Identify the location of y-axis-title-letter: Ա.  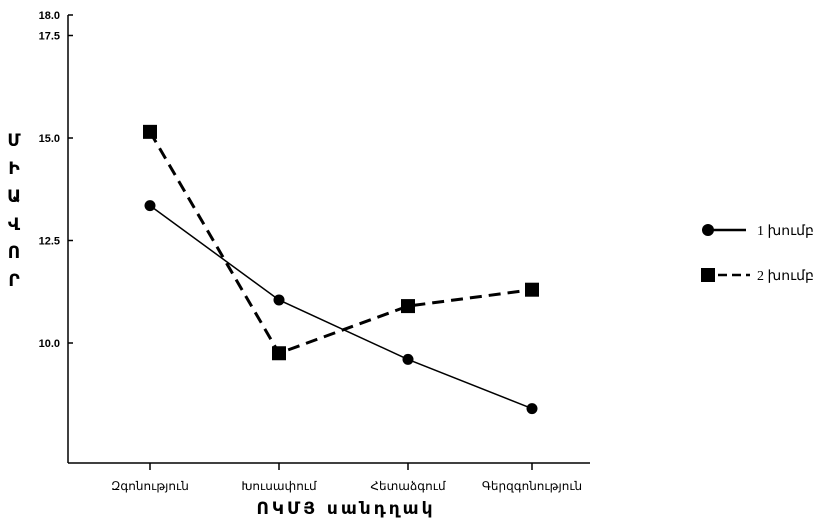
(14, 197).